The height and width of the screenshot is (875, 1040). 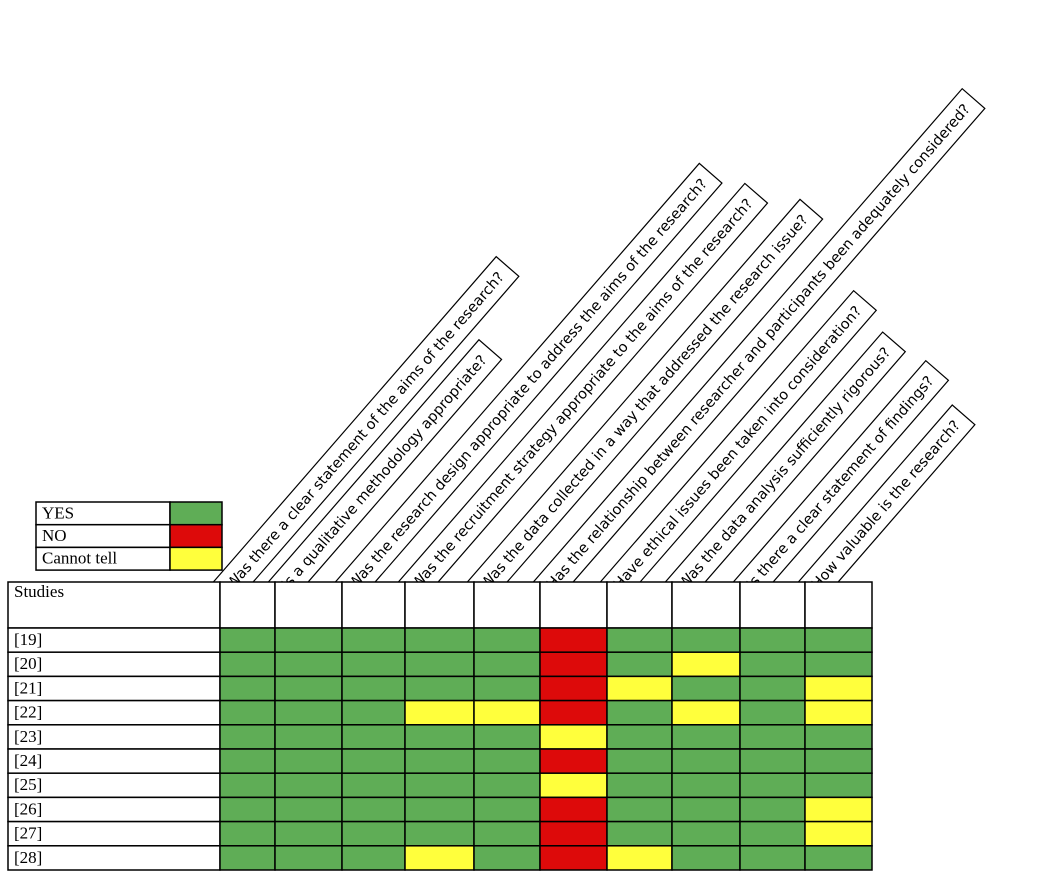 I want to click on study-label: [26], so click(x=28, y=808).